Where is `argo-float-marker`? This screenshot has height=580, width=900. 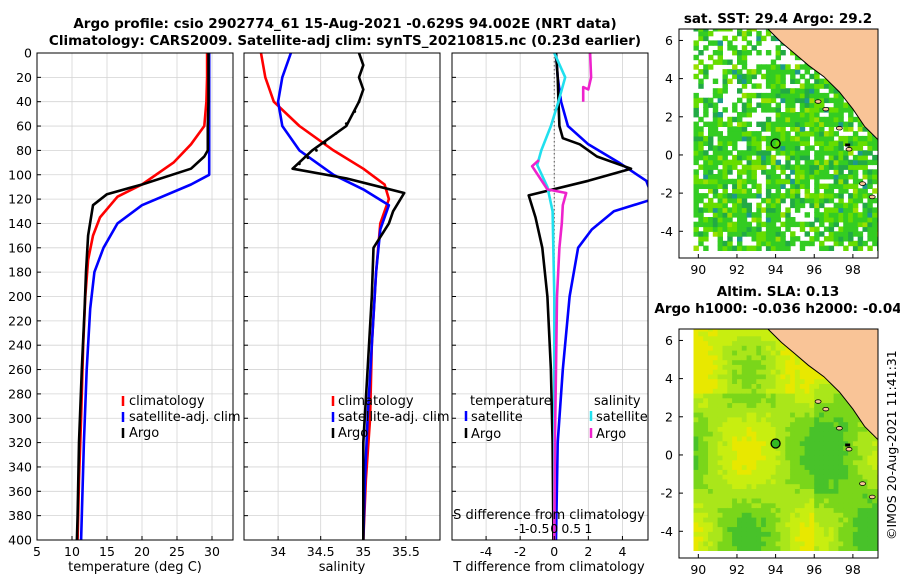
argo-float-marker is located at coordinates (775, 443).